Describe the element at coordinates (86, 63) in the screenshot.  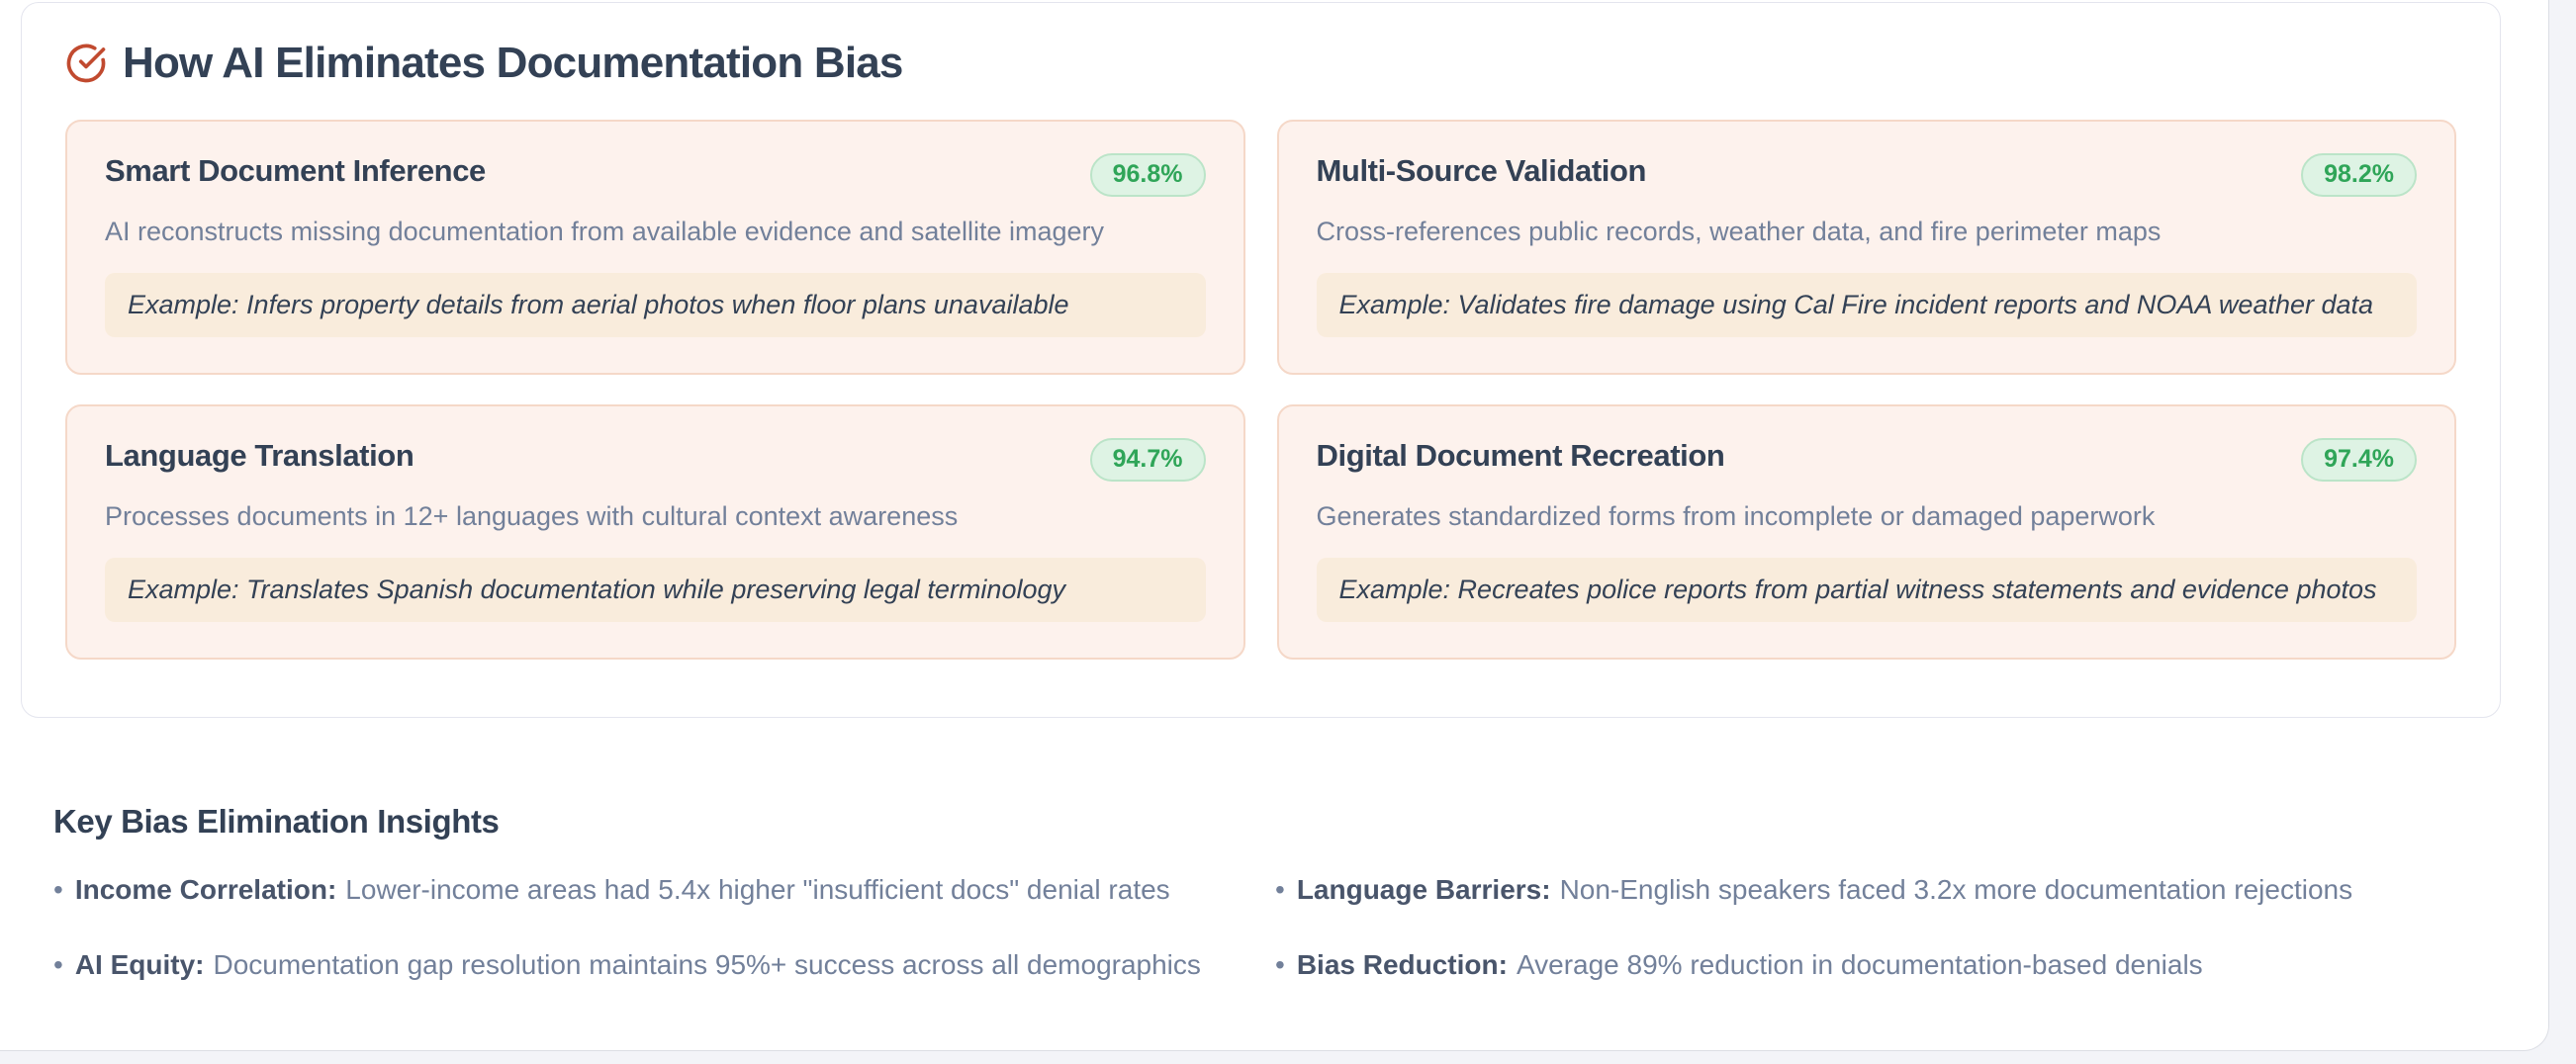
I see `check-circle-icon` at that location.